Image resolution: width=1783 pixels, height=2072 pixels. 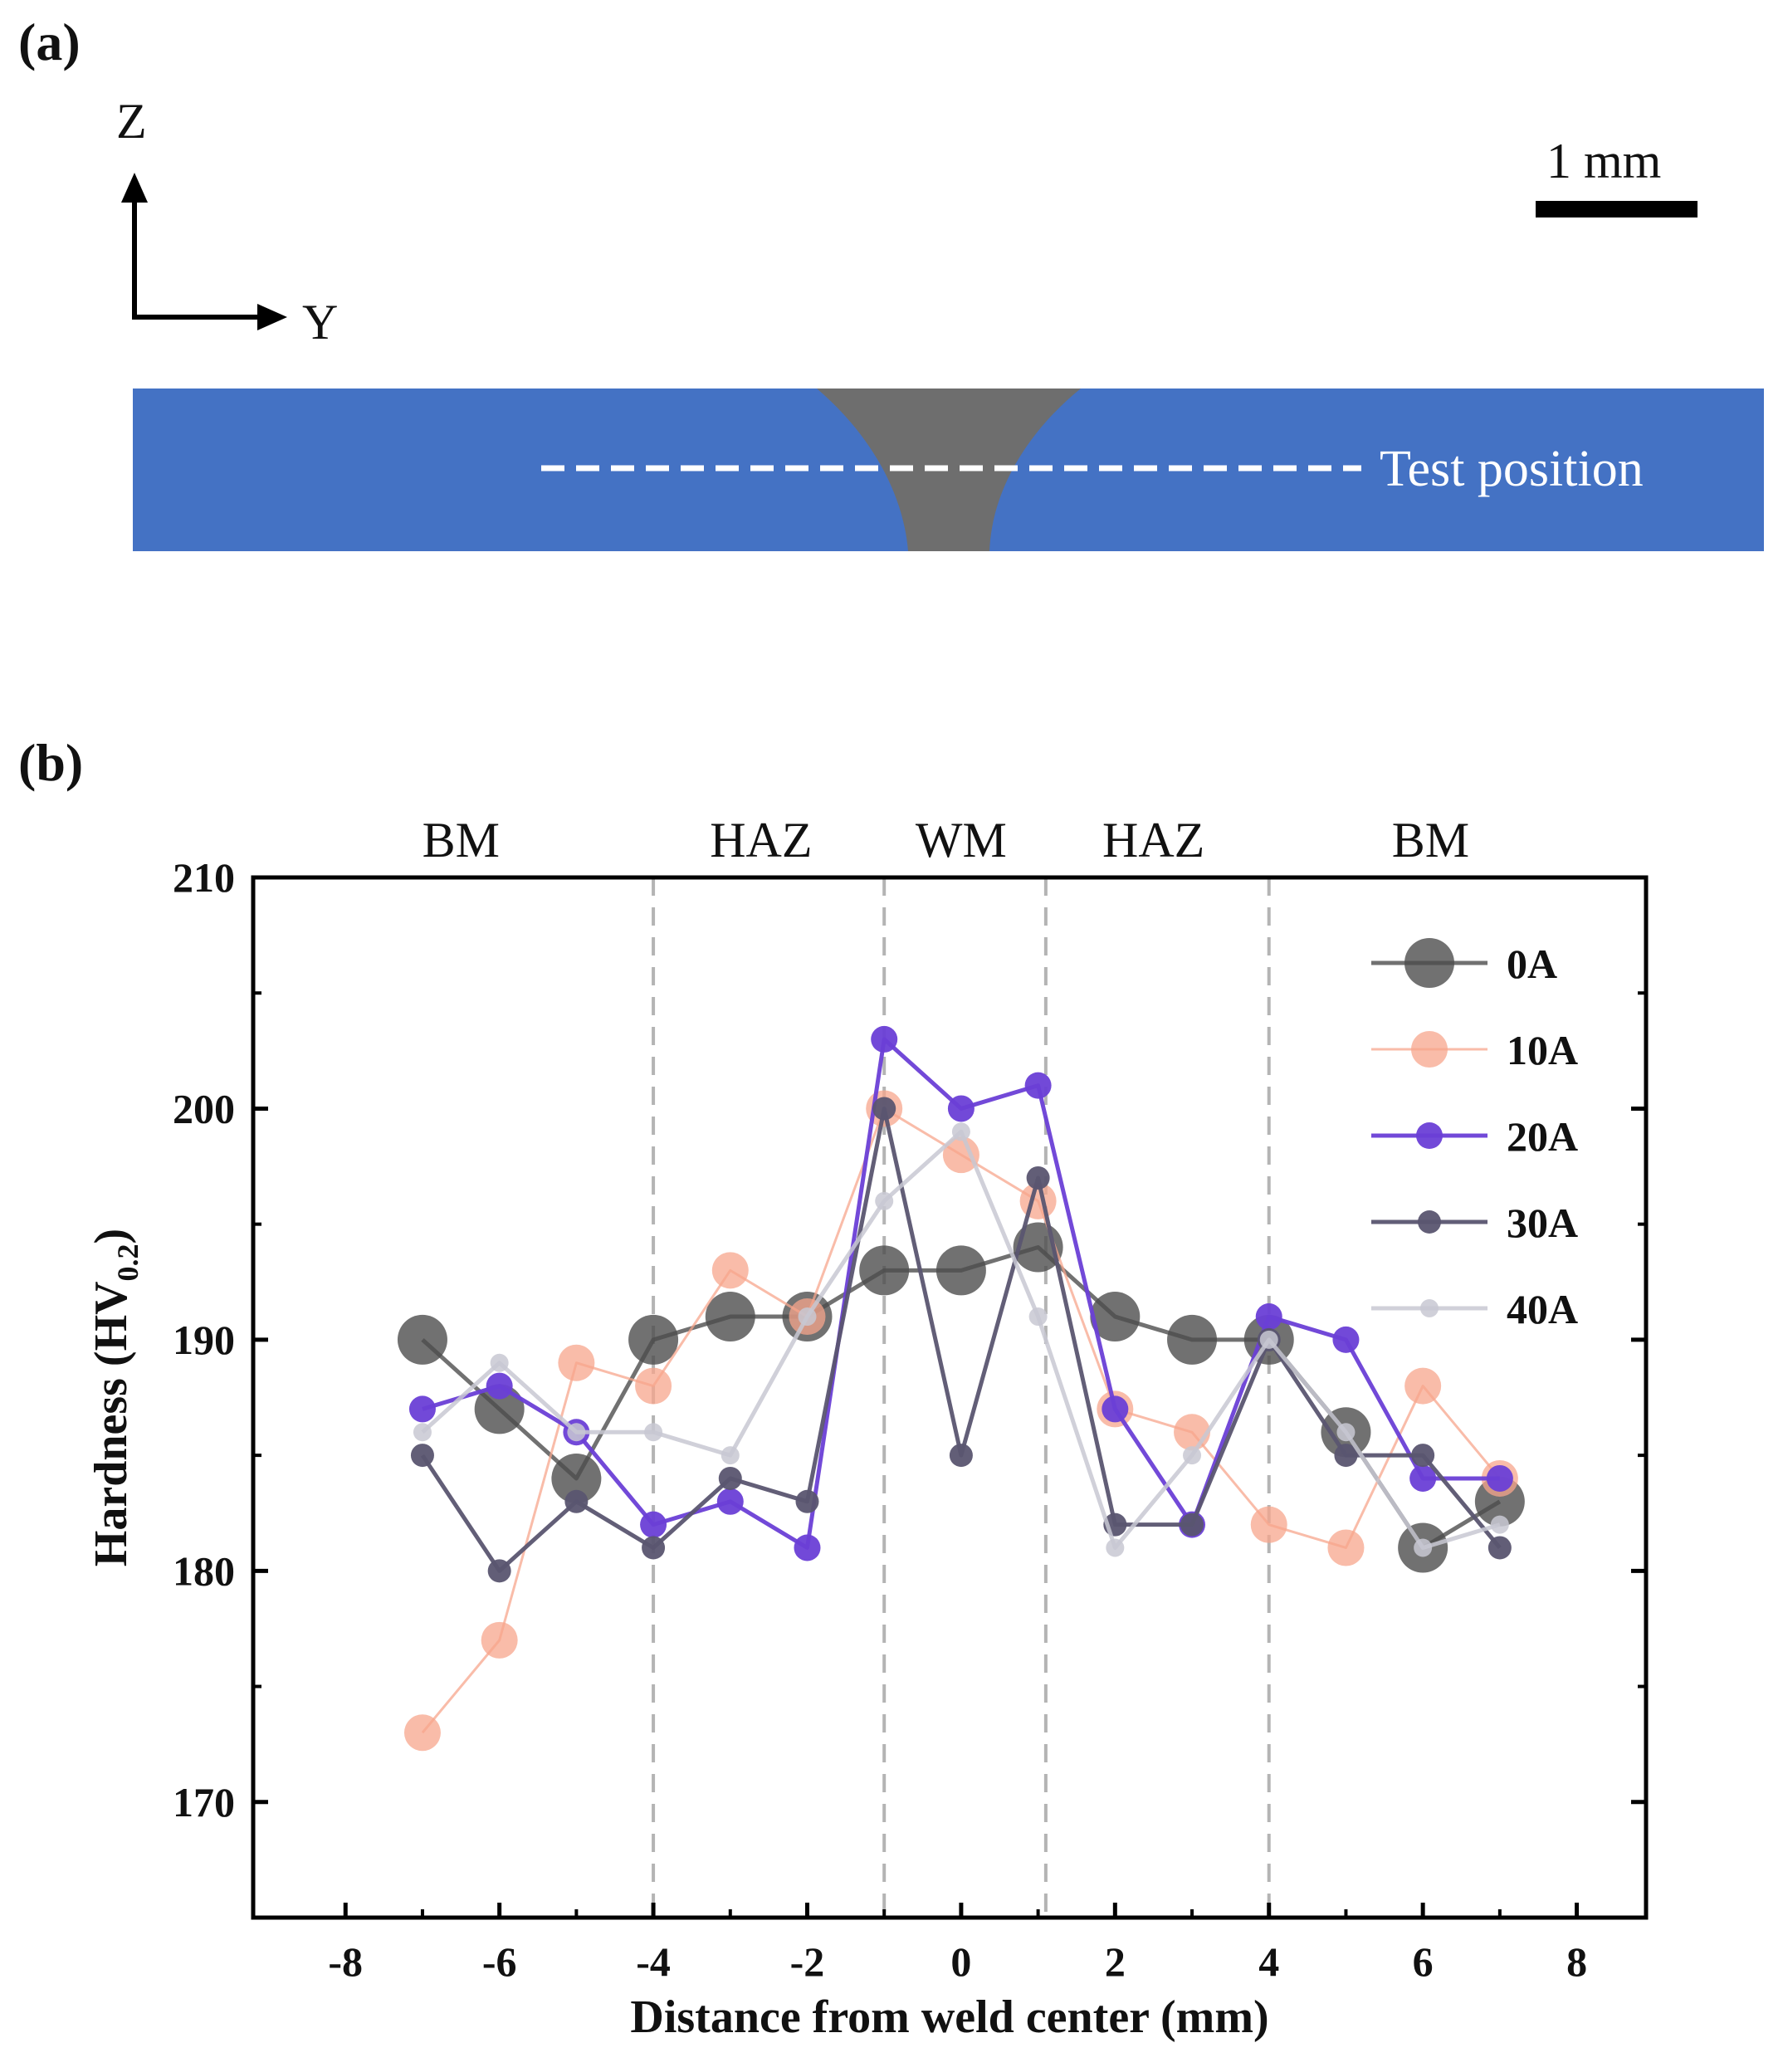 I want to click on y-tick-label: 190, so click(x=204, y=1340).